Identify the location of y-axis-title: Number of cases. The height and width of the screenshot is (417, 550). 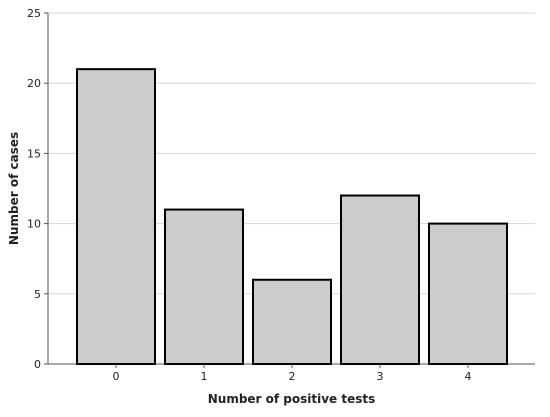
(14, 188).